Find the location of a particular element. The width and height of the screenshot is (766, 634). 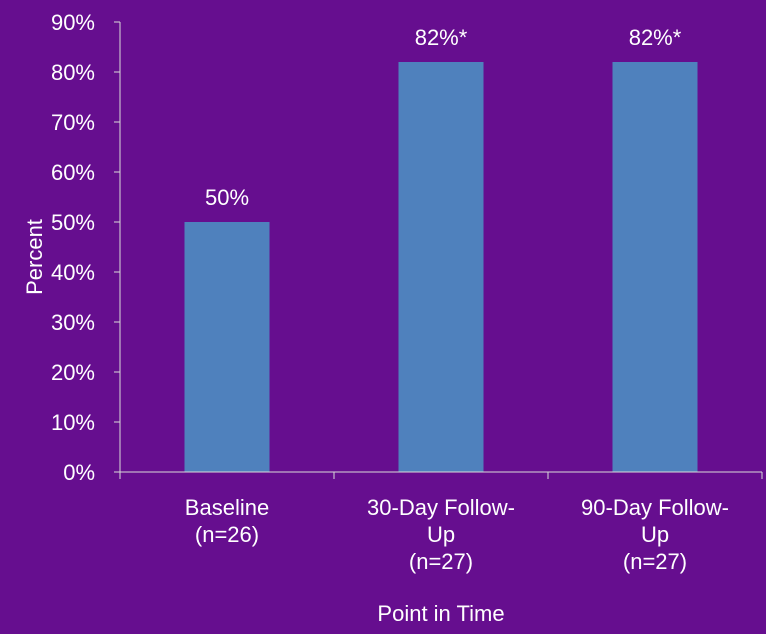

y-axis-ticks: 0% 10% 20% 30% 40% 50% 60% 70% 80% 90% is located at coordinates (85, 247).